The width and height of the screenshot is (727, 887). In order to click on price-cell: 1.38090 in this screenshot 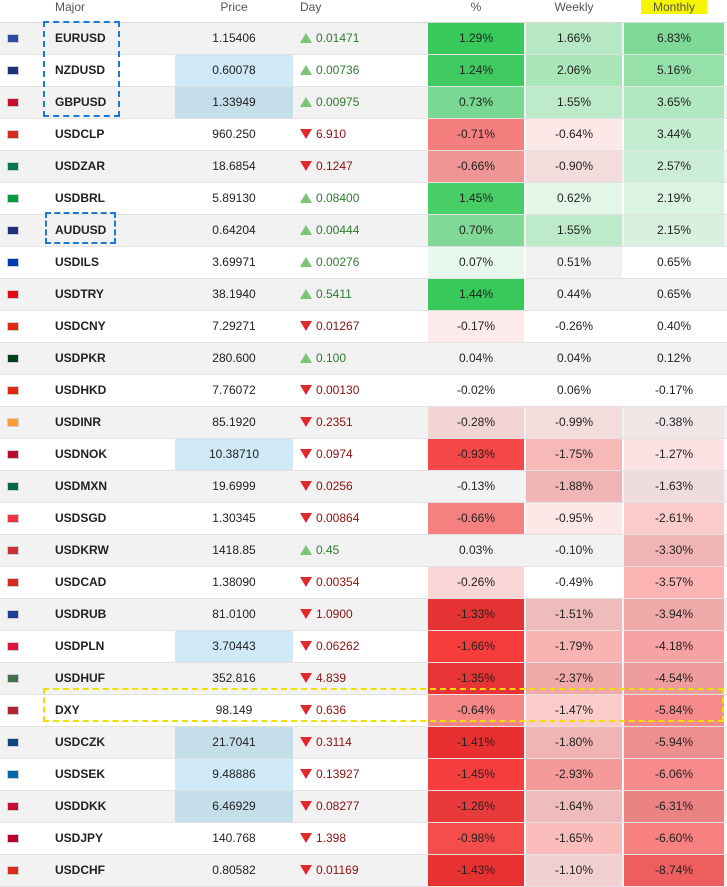, I will do `click(234, 582)`.